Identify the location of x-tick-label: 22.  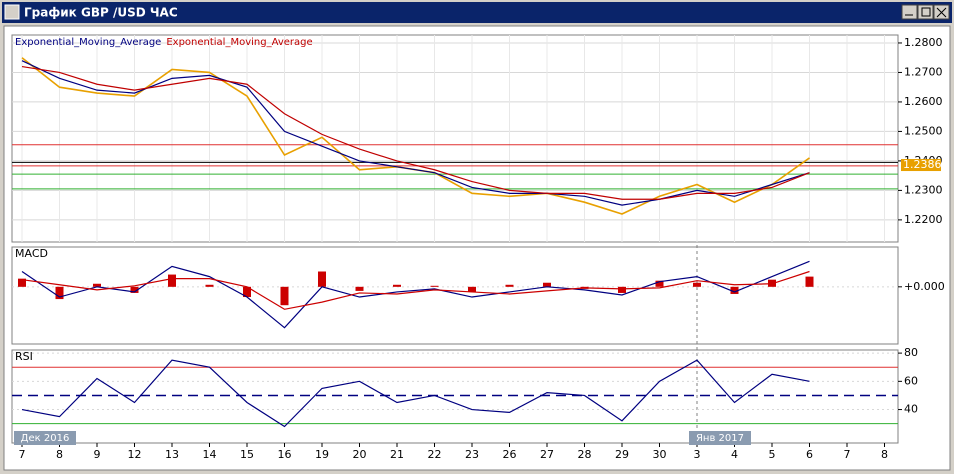
(435, 454).